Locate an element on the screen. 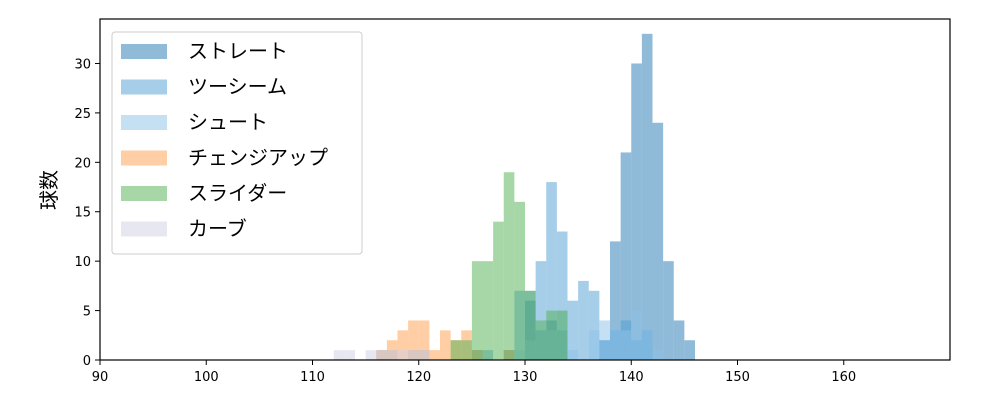  x-tick-label: 90 is located at coordinates (100, 377).